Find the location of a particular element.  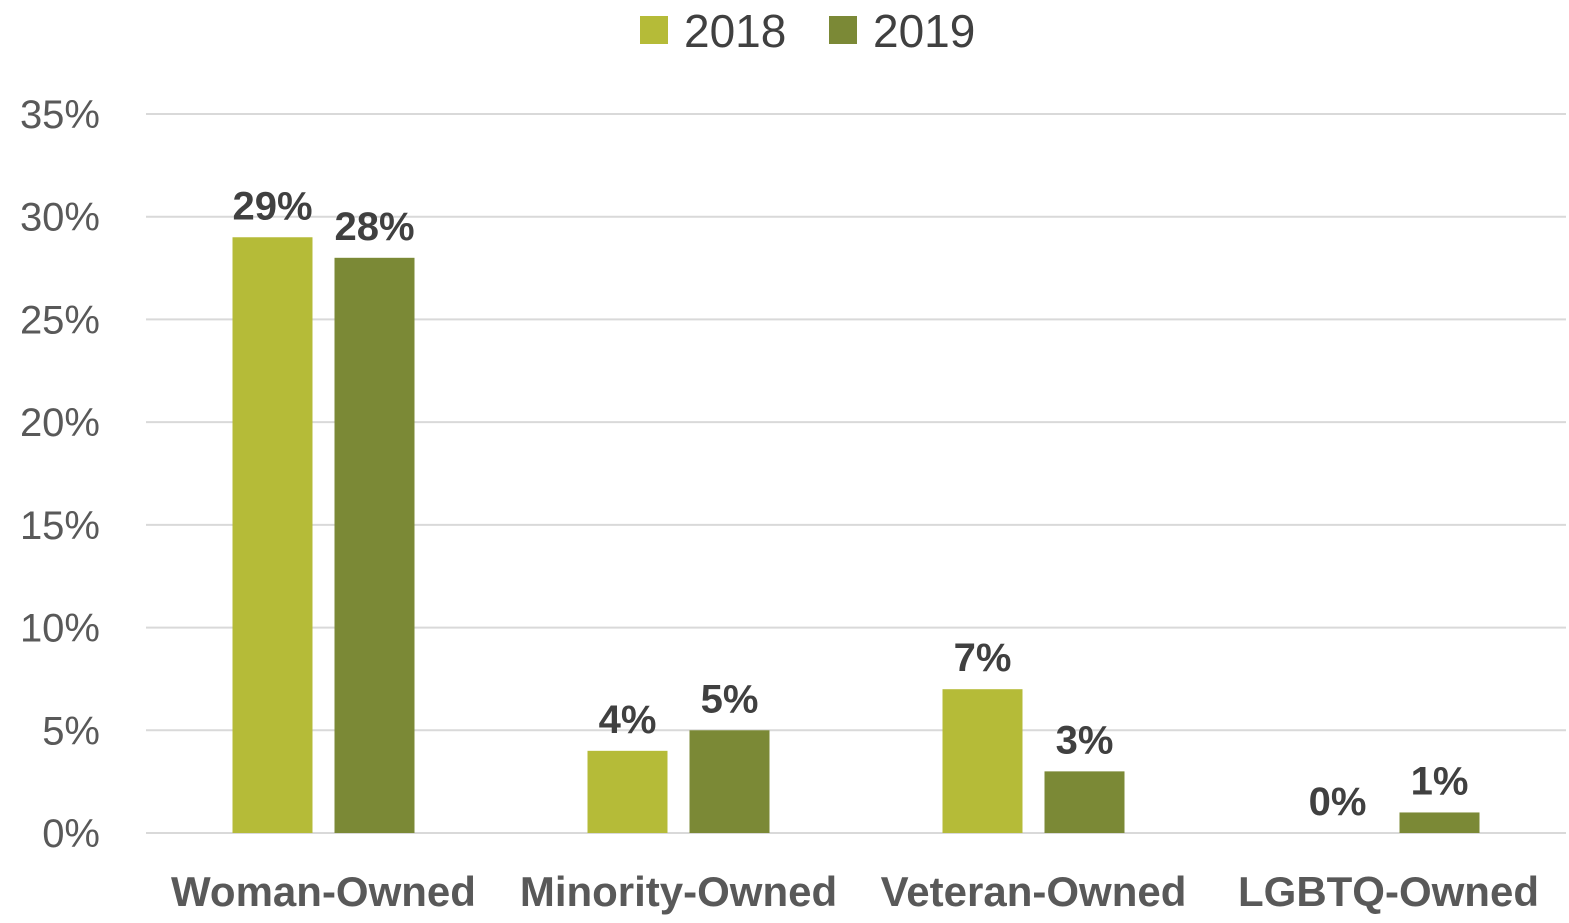

x-tick-label: Woman-Owned is located at coordinates (323, 891).